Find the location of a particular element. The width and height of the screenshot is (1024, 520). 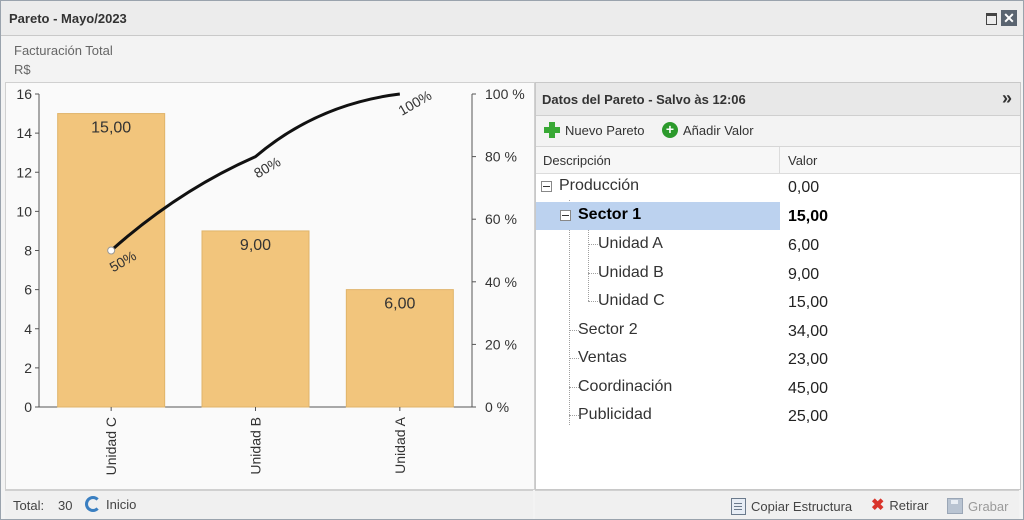

panel-footer: Copiar Estructura ✖ Retirar Grabar is located at coordinates (777, 504).